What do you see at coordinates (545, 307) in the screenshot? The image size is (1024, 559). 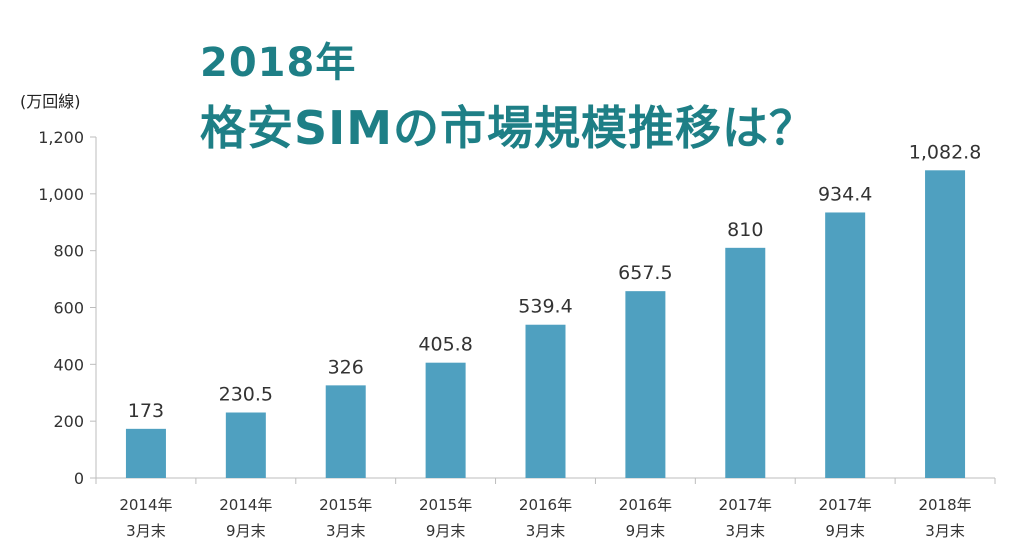 I see `data-label: 539.4` at bounding box center [545, 307].